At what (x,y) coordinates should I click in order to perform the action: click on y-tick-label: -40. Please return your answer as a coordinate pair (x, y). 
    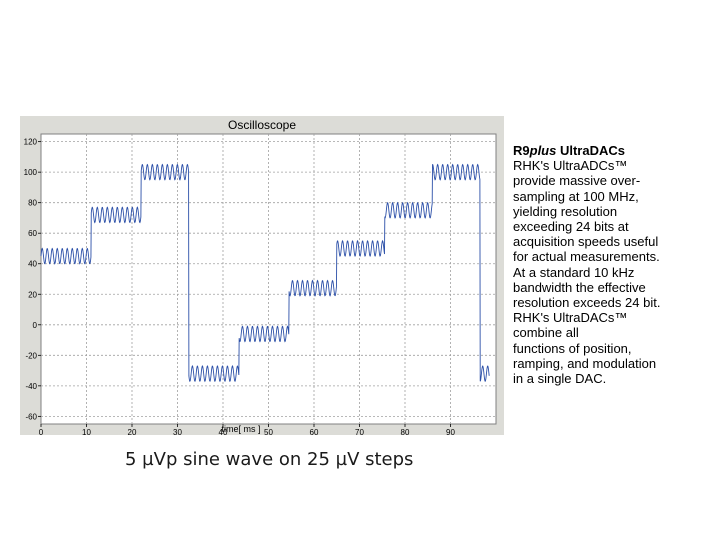
    Looking at the image, I should click on (31, 386).